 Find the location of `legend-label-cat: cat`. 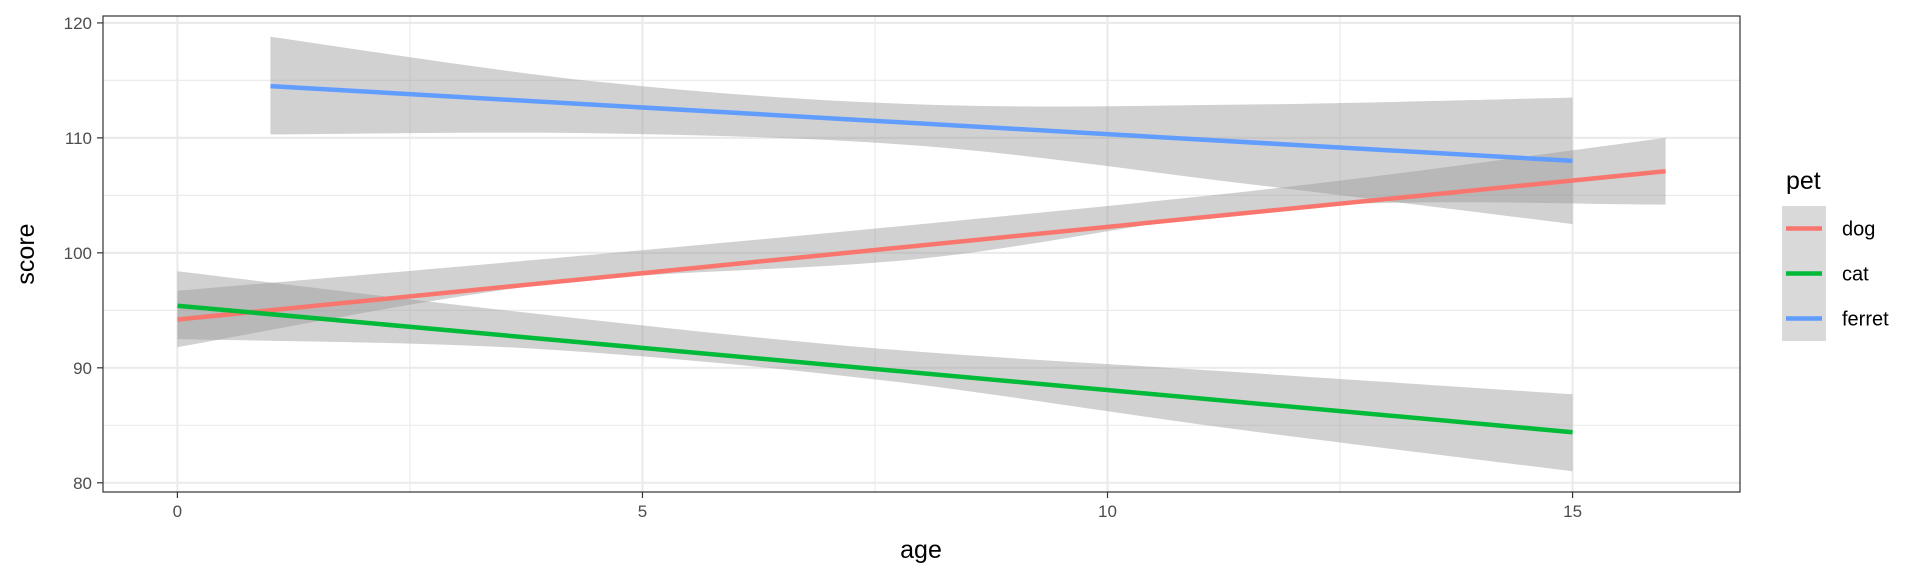

legend-label-cat: cat is located at coordinates (1855, 275).